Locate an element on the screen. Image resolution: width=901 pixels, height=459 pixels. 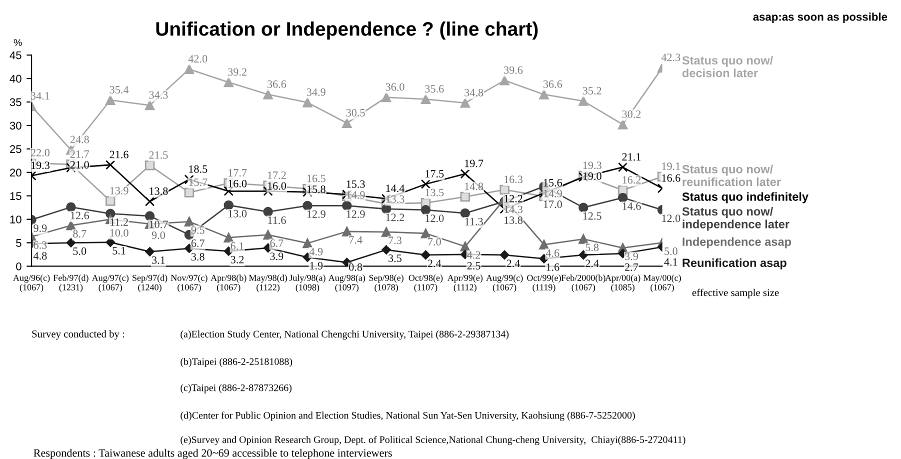
series-label: Reunification asap is located at coordinates (734, 264).